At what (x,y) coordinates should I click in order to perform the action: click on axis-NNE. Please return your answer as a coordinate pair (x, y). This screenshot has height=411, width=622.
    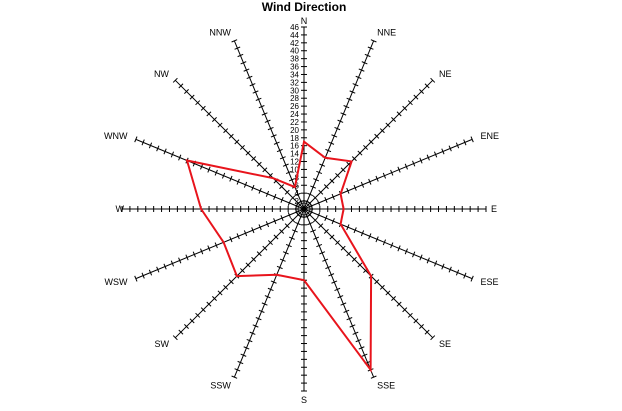
    Looking at the image, I should click on (339, 125).